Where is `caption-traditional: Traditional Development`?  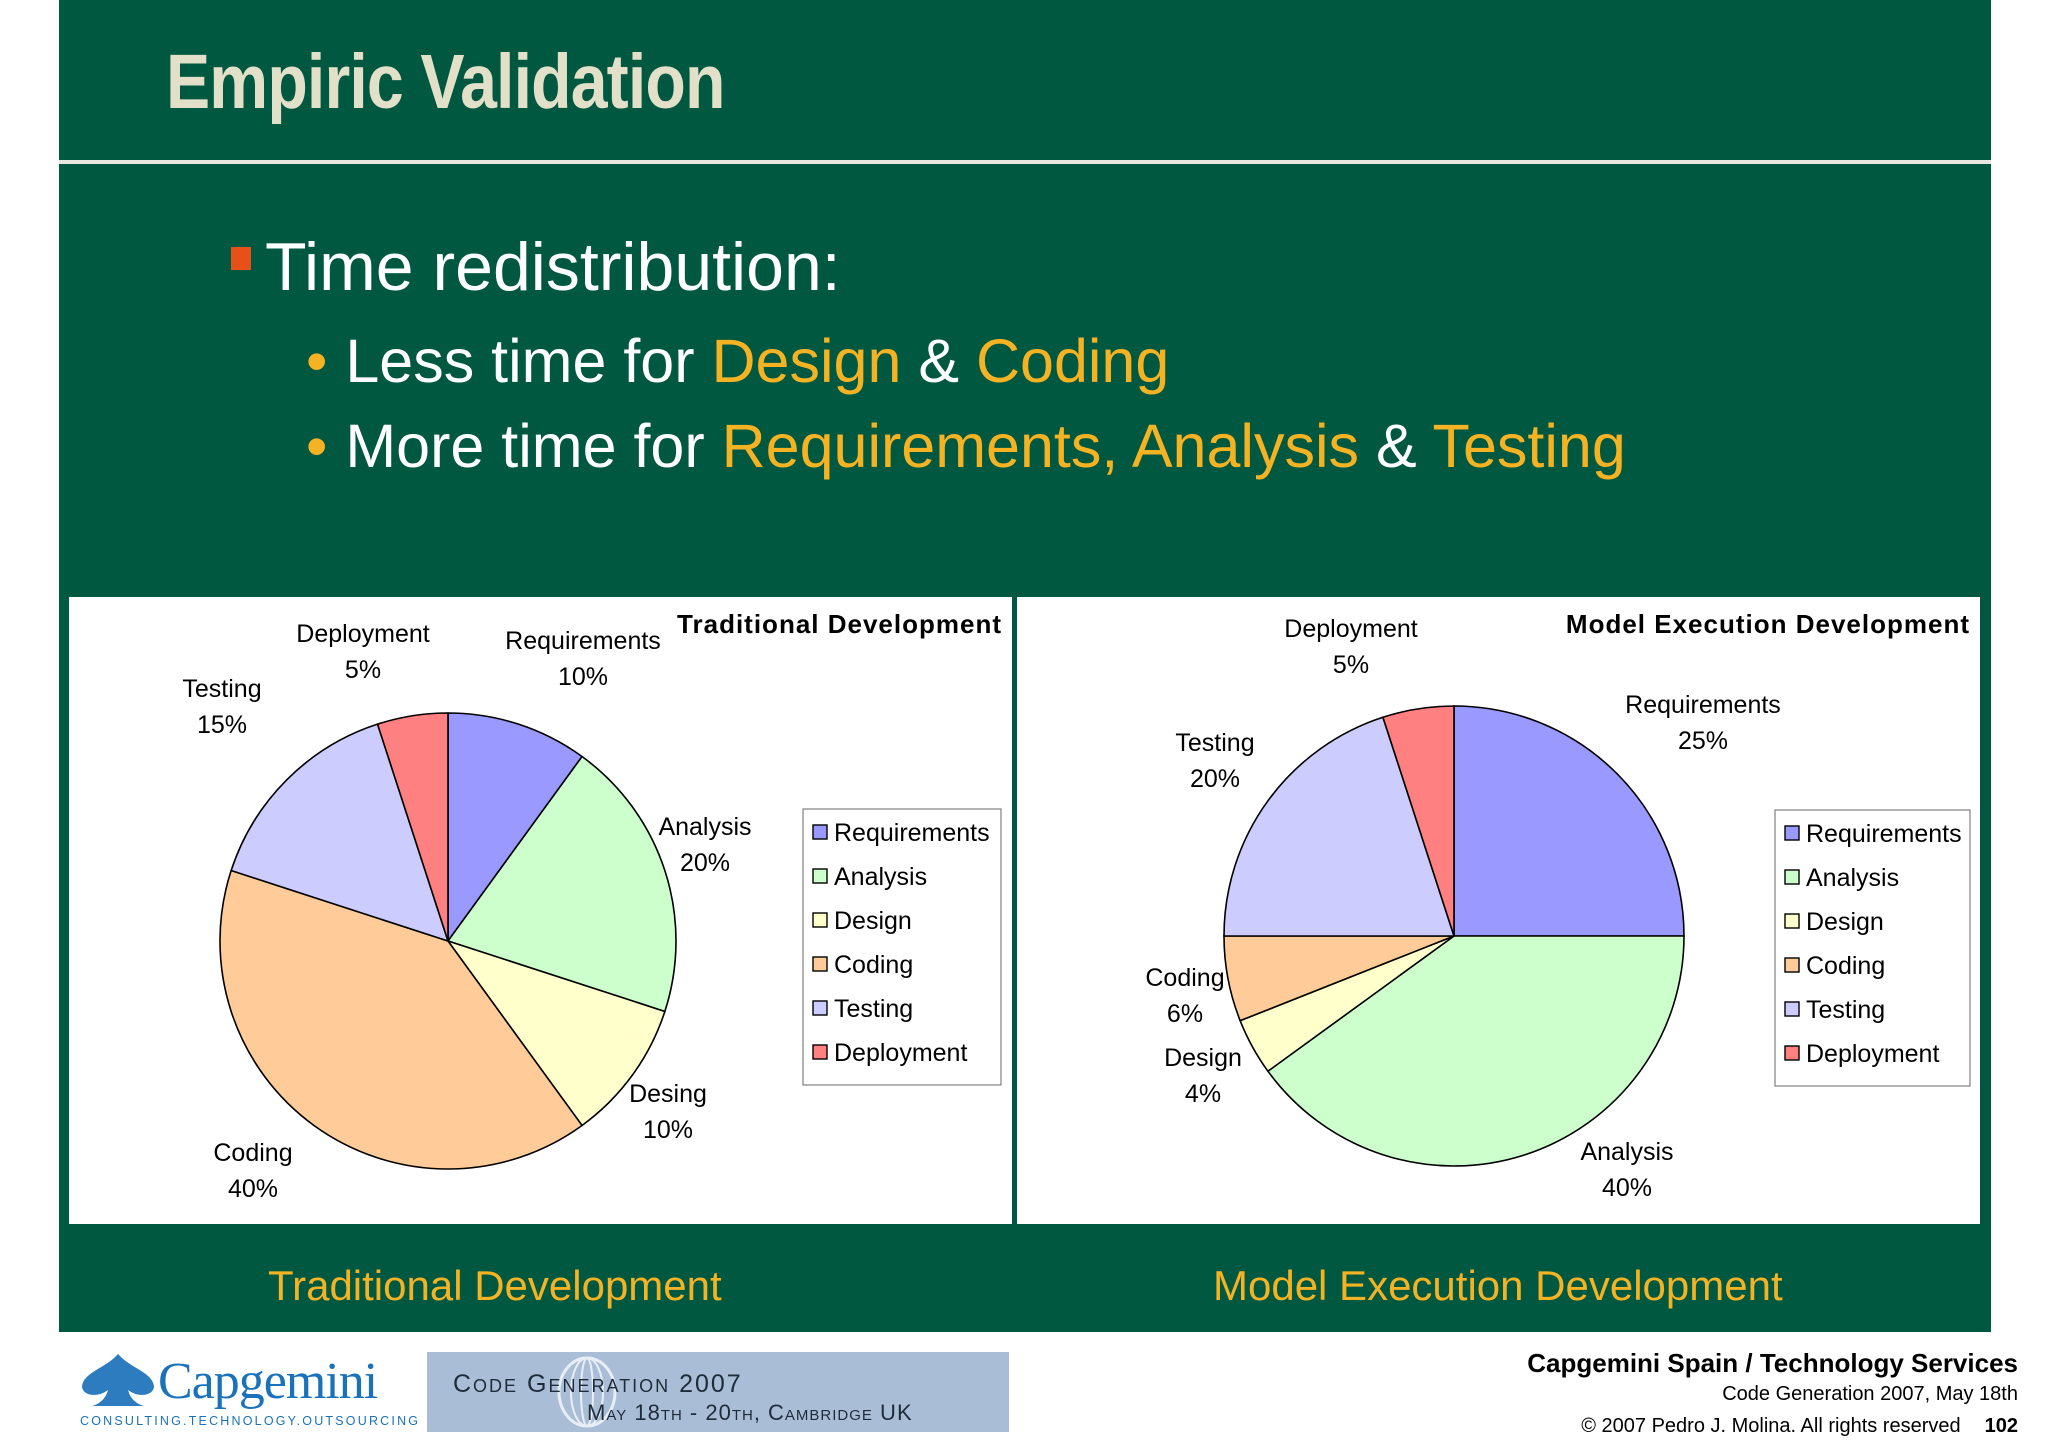 caption-traditional: Traditional Development is located at coordinates (495, 1285).